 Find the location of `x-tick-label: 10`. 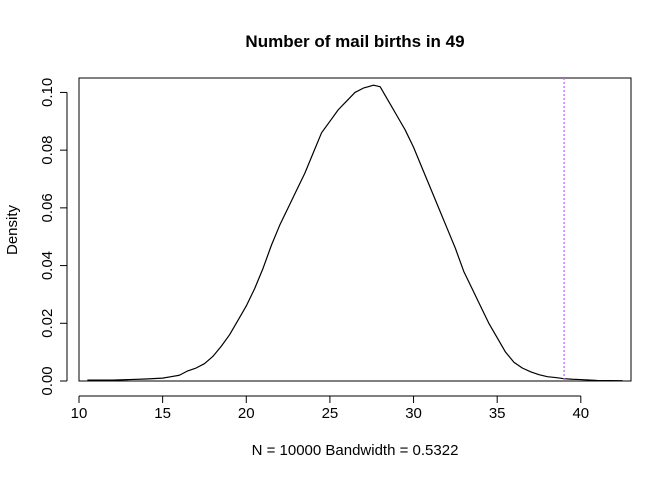

x-tick-label: 10 is located at coordinates (79, 413).